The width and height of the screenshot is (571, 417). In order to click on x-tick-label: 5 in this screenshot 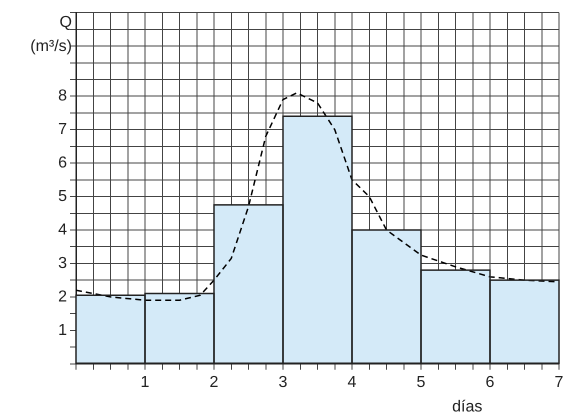, I will do `click(421, 382)`.